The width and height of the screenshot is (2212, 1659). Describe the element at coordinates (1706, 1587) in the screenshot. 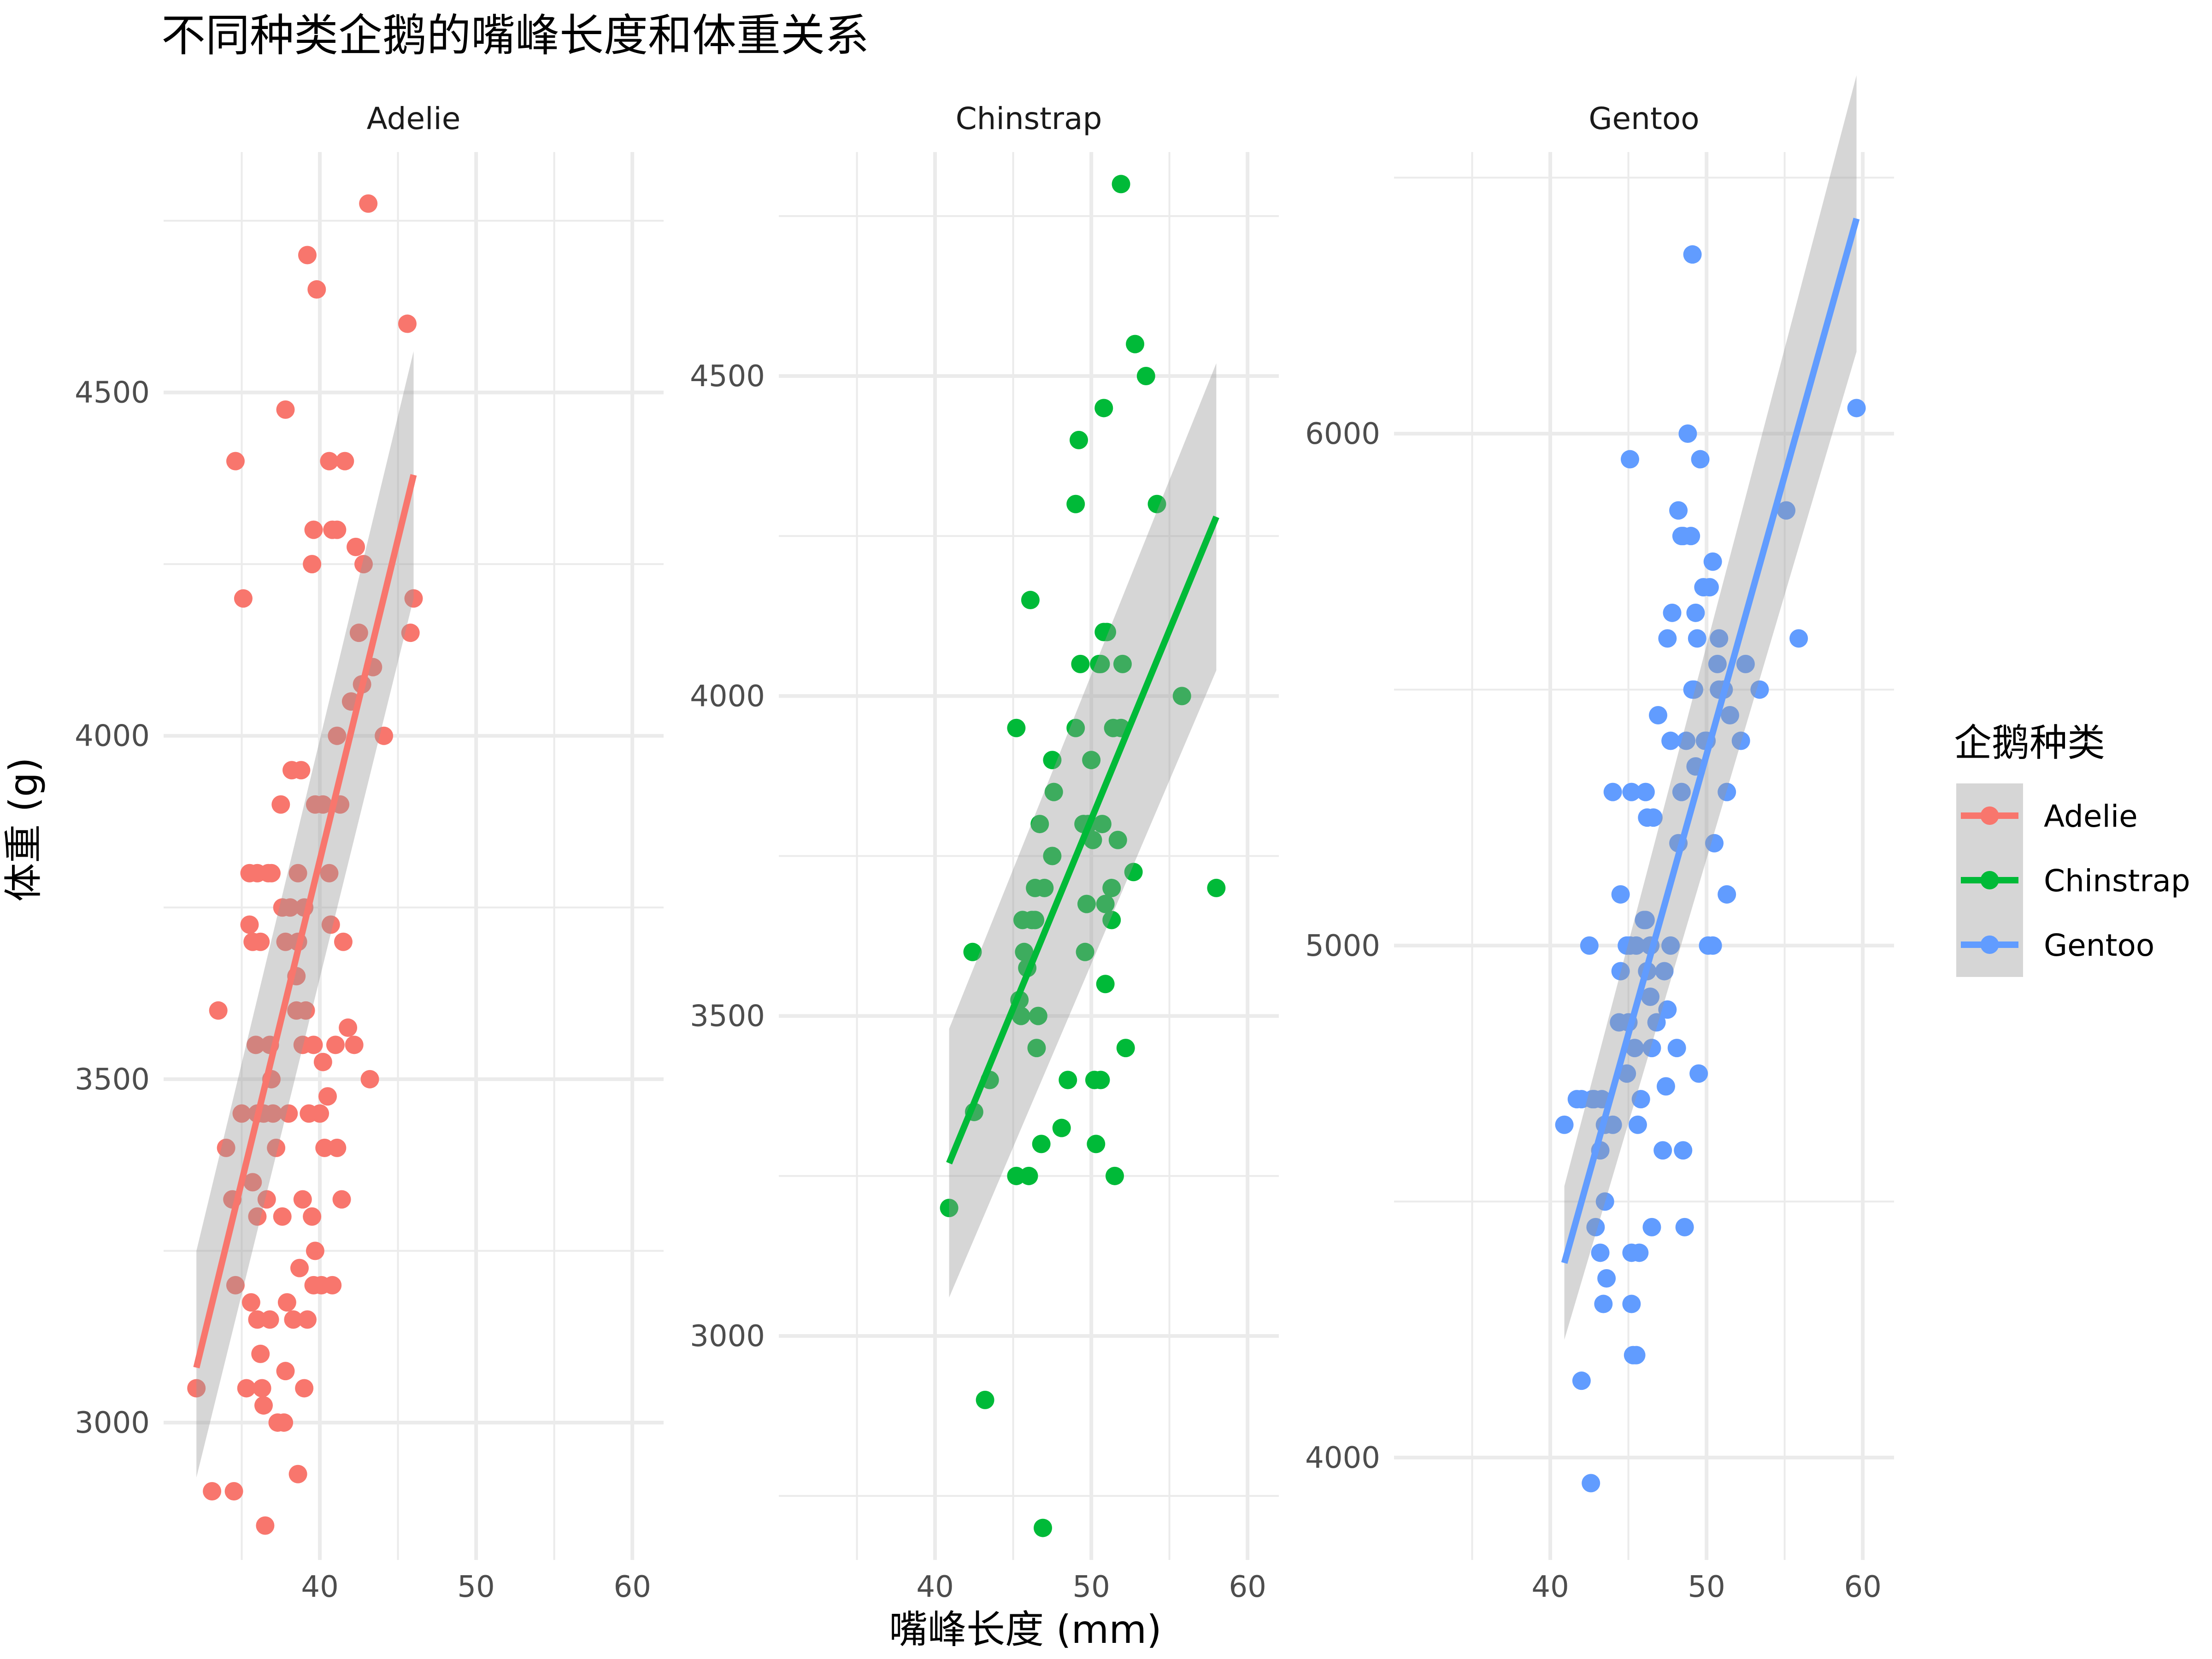

I see `x-tick-label: 50` at that location.